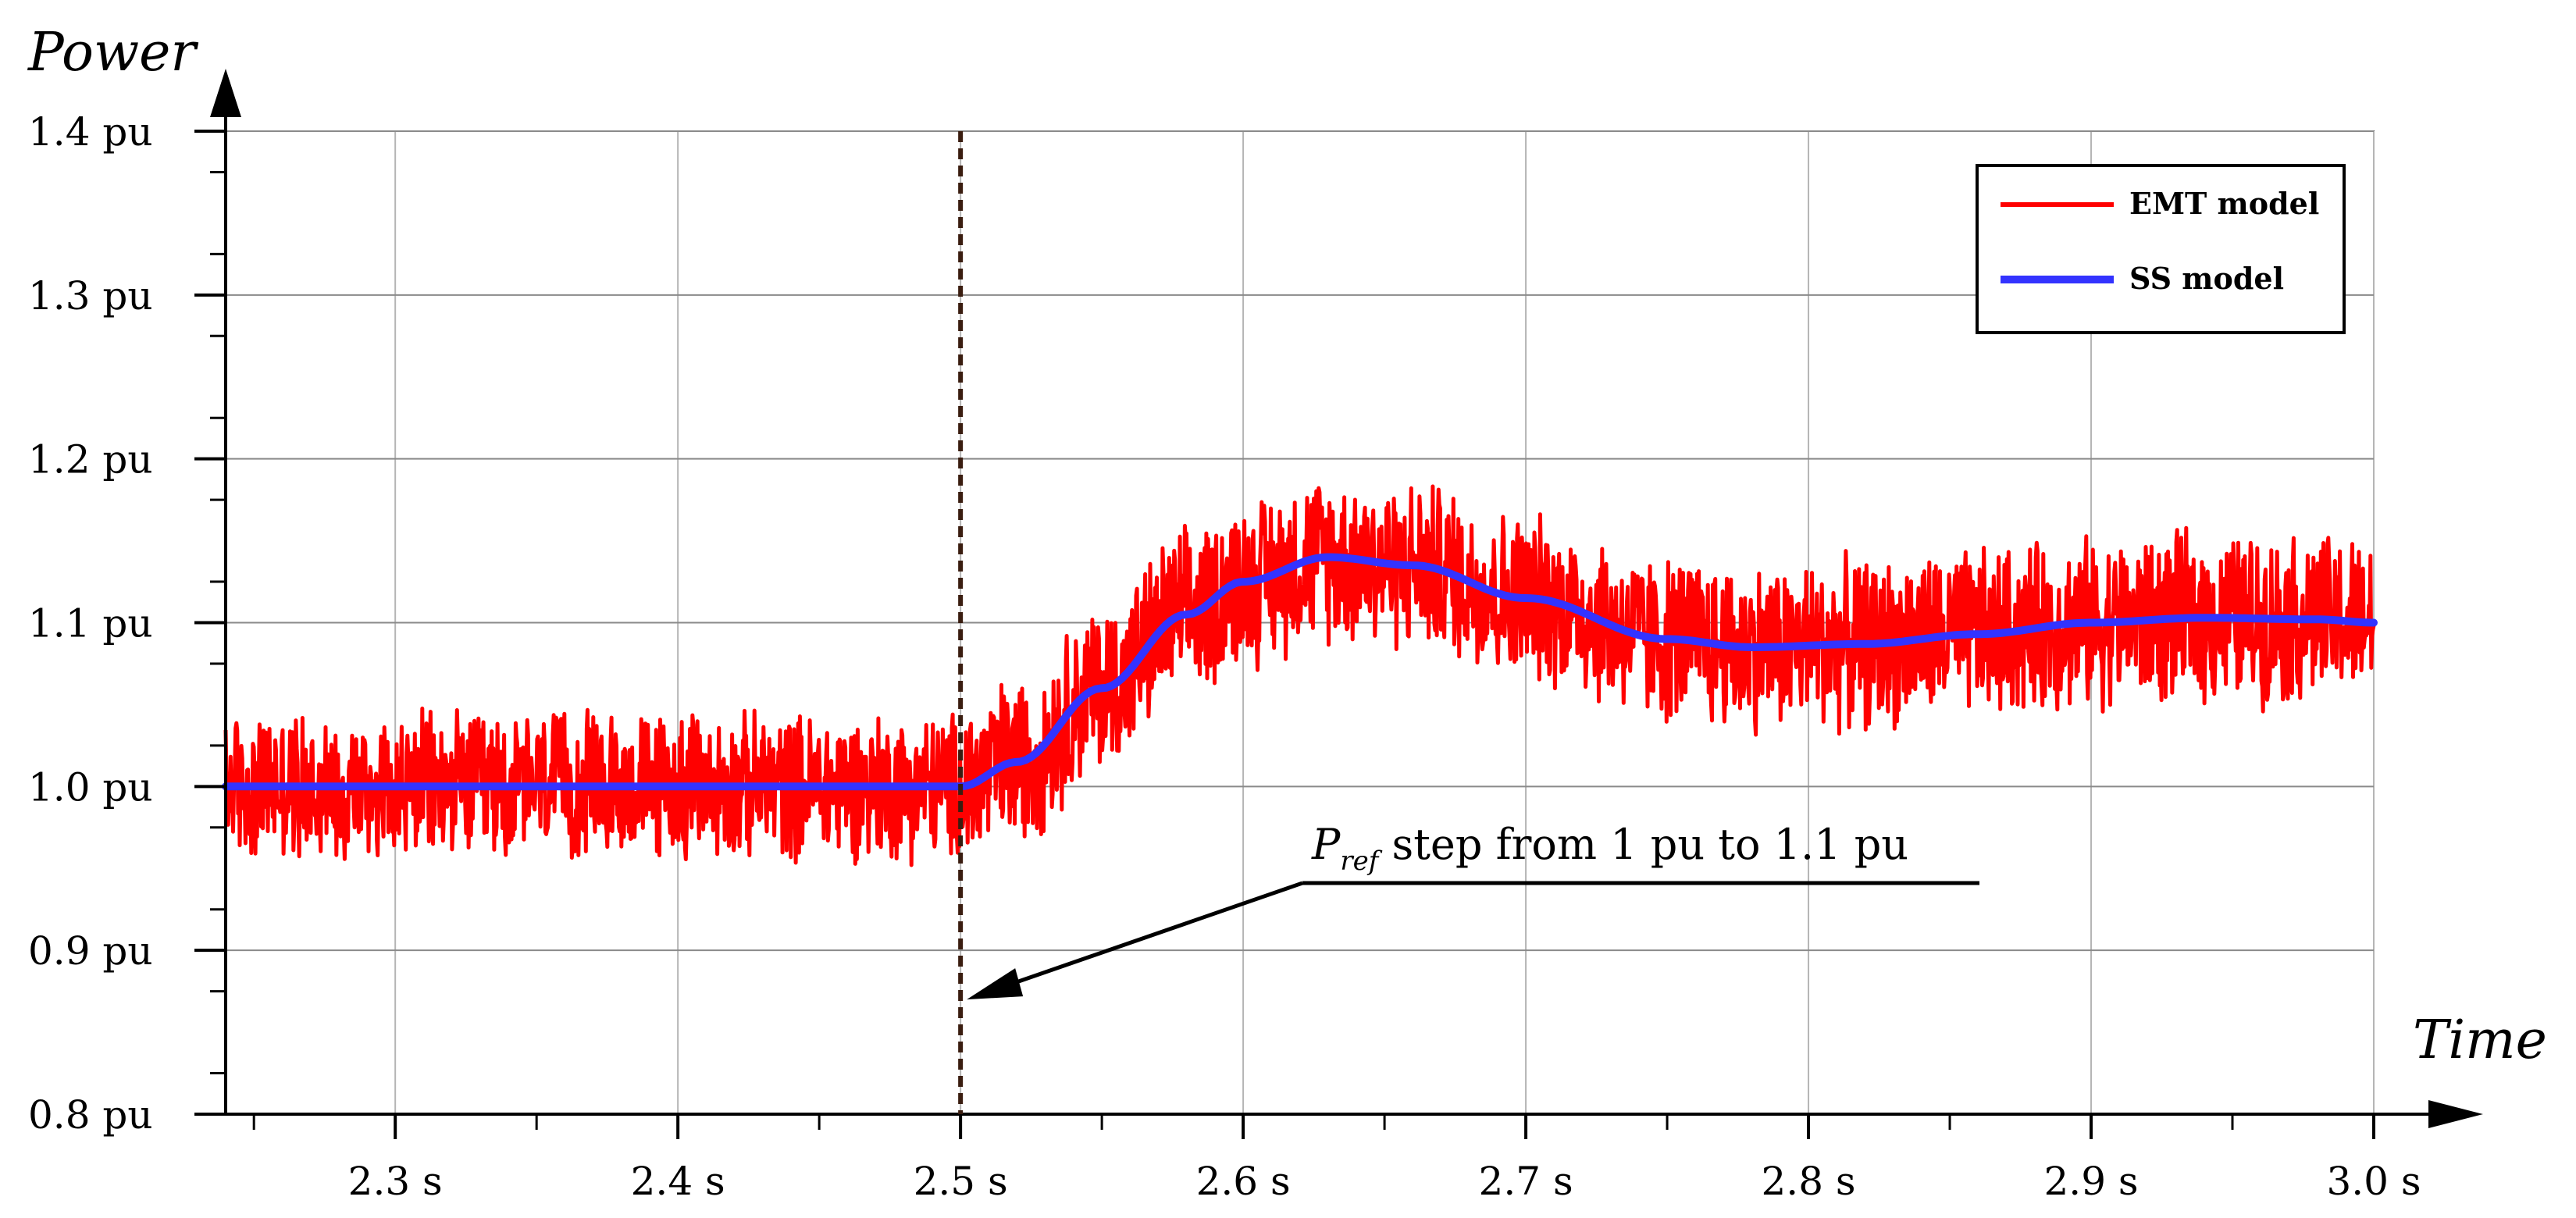 This screenshot has width=2576, height=1218. Describe the element at coordinates (90, 623) in the screenshot. I see `y-tick-label: 1.1 pu` at that location.